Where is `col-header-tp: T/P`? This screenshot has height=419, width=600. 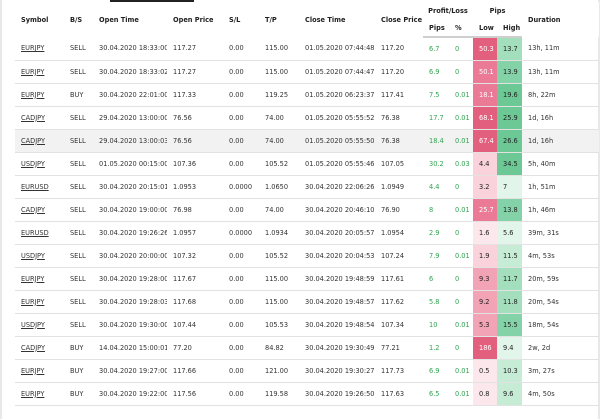
col-header-tp: T/P is located at coordinates (279, 19).